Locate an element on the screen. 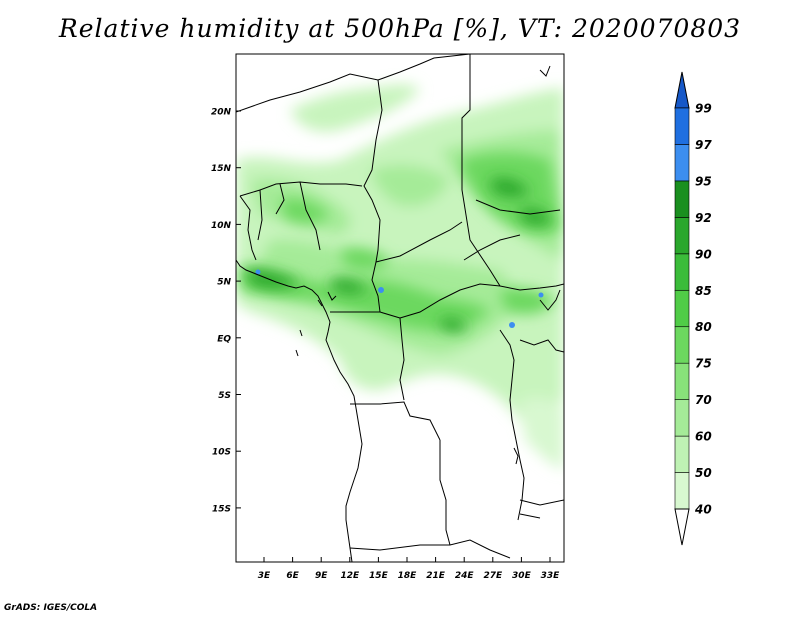  colorbar-label: 50 is located at coordinates (703, 473).